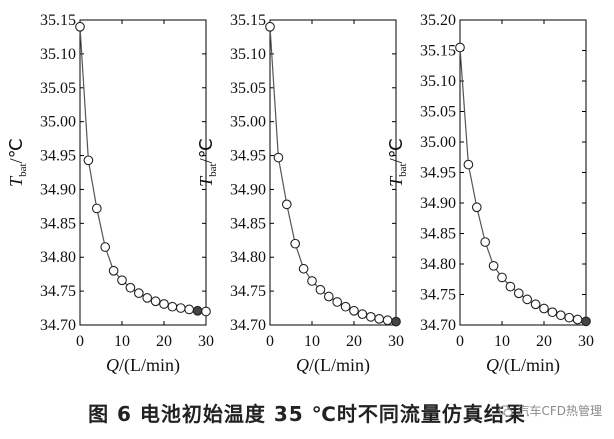 The image size is (614, 439). What do you see at coordinates (307, 414) in the screenshot?
I see `figure-caption: 图 6 电池初始温度 35 ℃时不同流量仿真结果` at bounding box center [307, 414].